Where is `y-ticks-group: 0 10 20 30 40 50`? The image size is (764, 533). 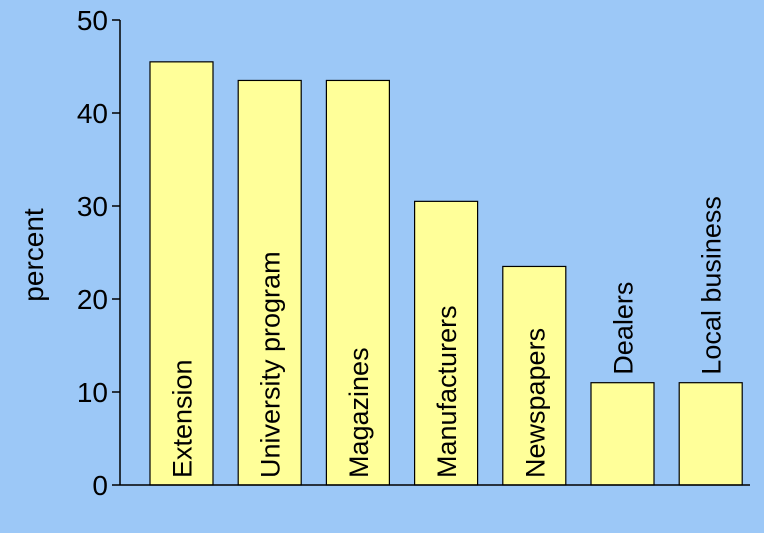 y-ticks-group: 0 10 20 30 40 50 is located at coordinates (98, 253).